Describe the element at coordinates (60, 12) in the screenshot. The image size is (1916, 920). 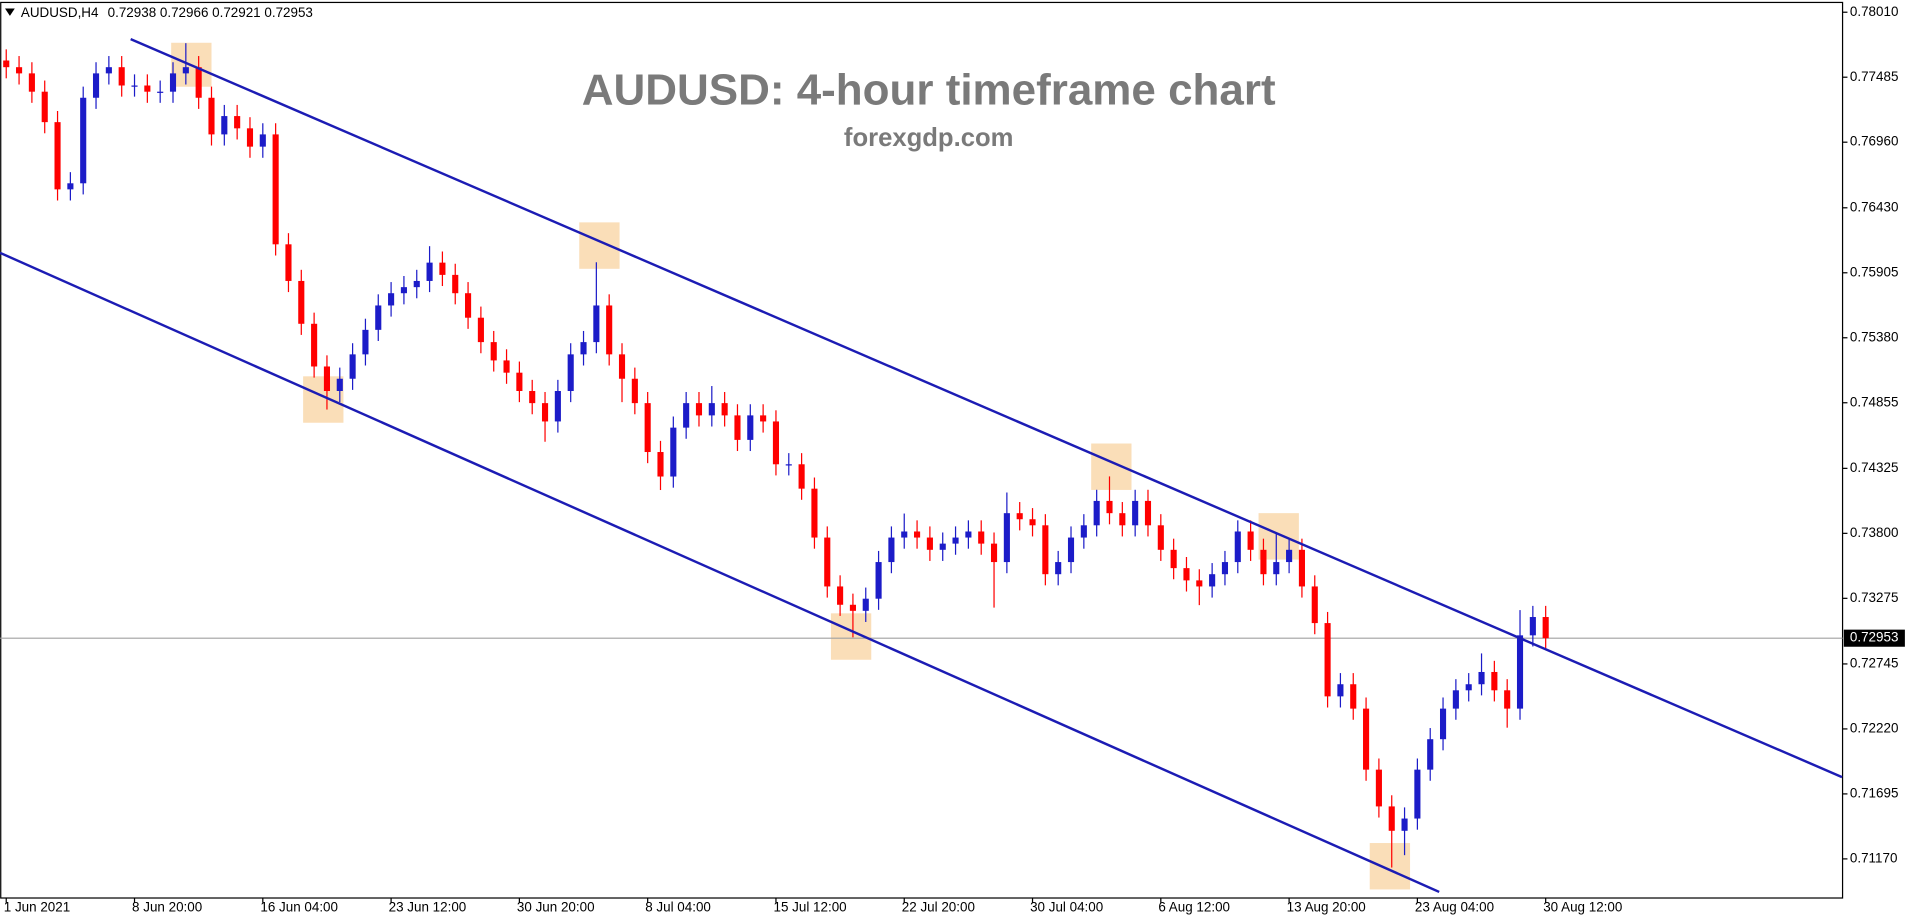
I see `symbol-label: AUDUSD,H4` at that location.